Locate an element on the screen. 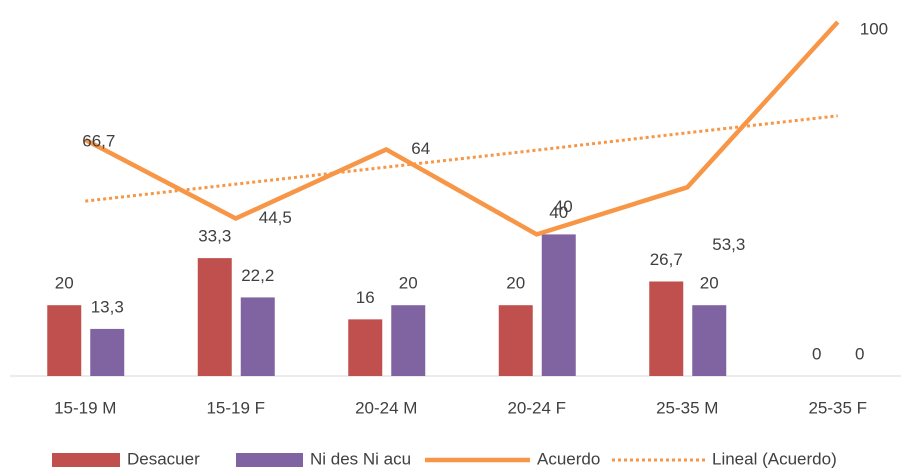 Image resolution: width=901 pixels, height=469 pixels. data-label: 33,3 is located at coordinates (214, 236).